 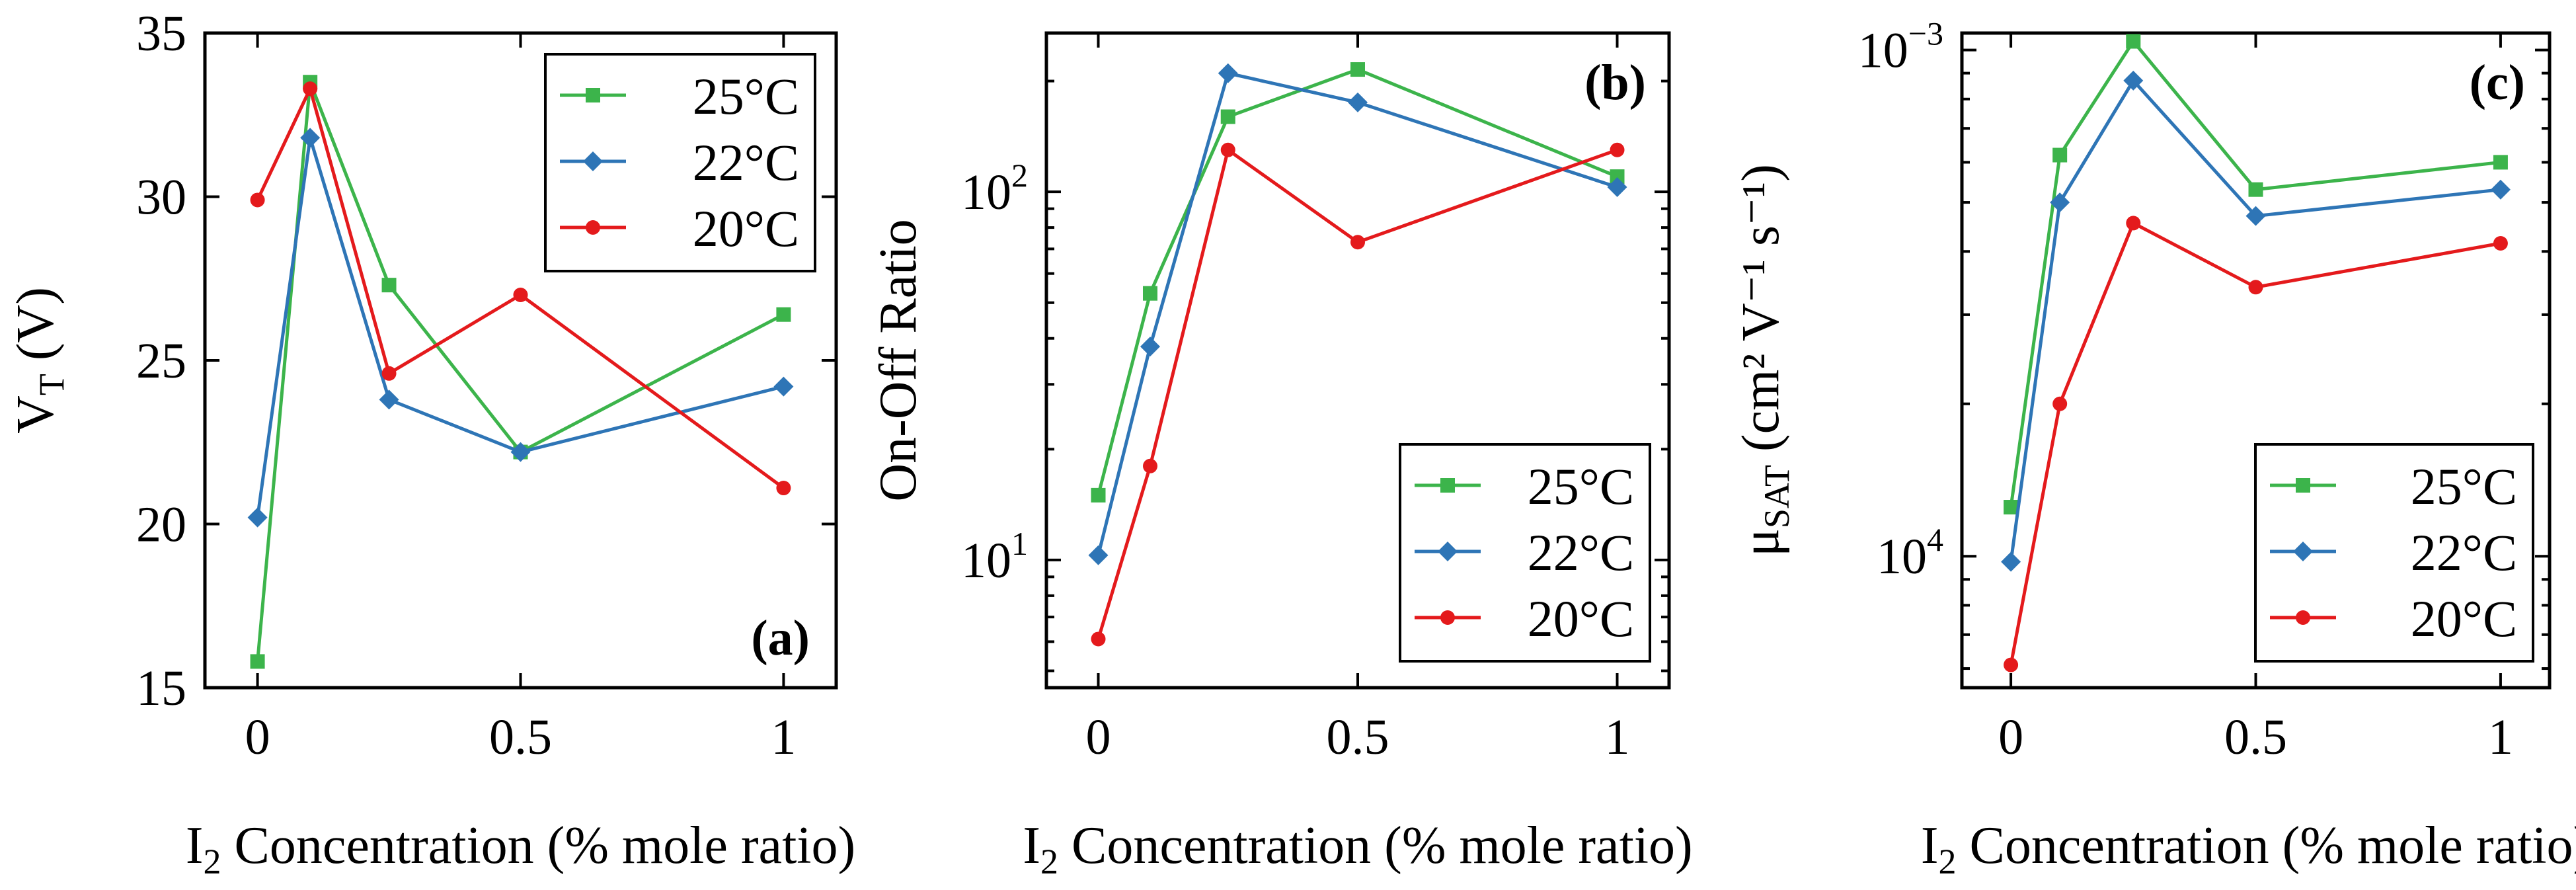 What do you see at coordinates (161, 361) in the screenshot?
I see `y-tick-label: 25` at bounding box center [161, 361].